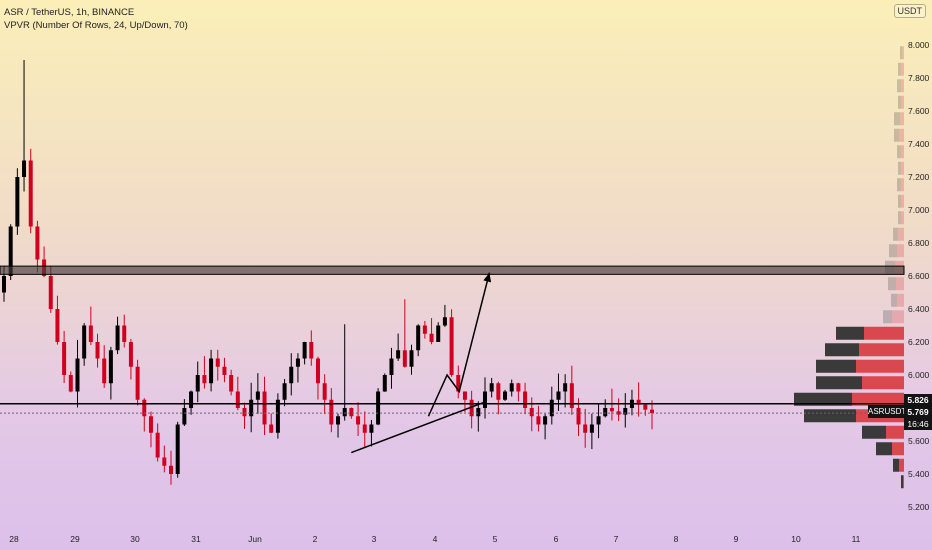  I want to click on price-tick: 6.000, so click(919, 375).